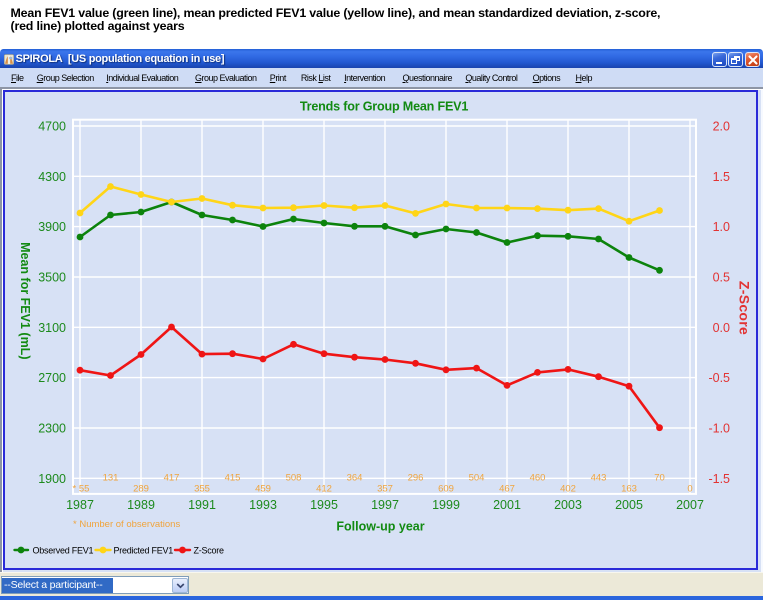 This screenshot has height=600, width=763. I want to click on svg-text: 1.5, so click(721, 177).